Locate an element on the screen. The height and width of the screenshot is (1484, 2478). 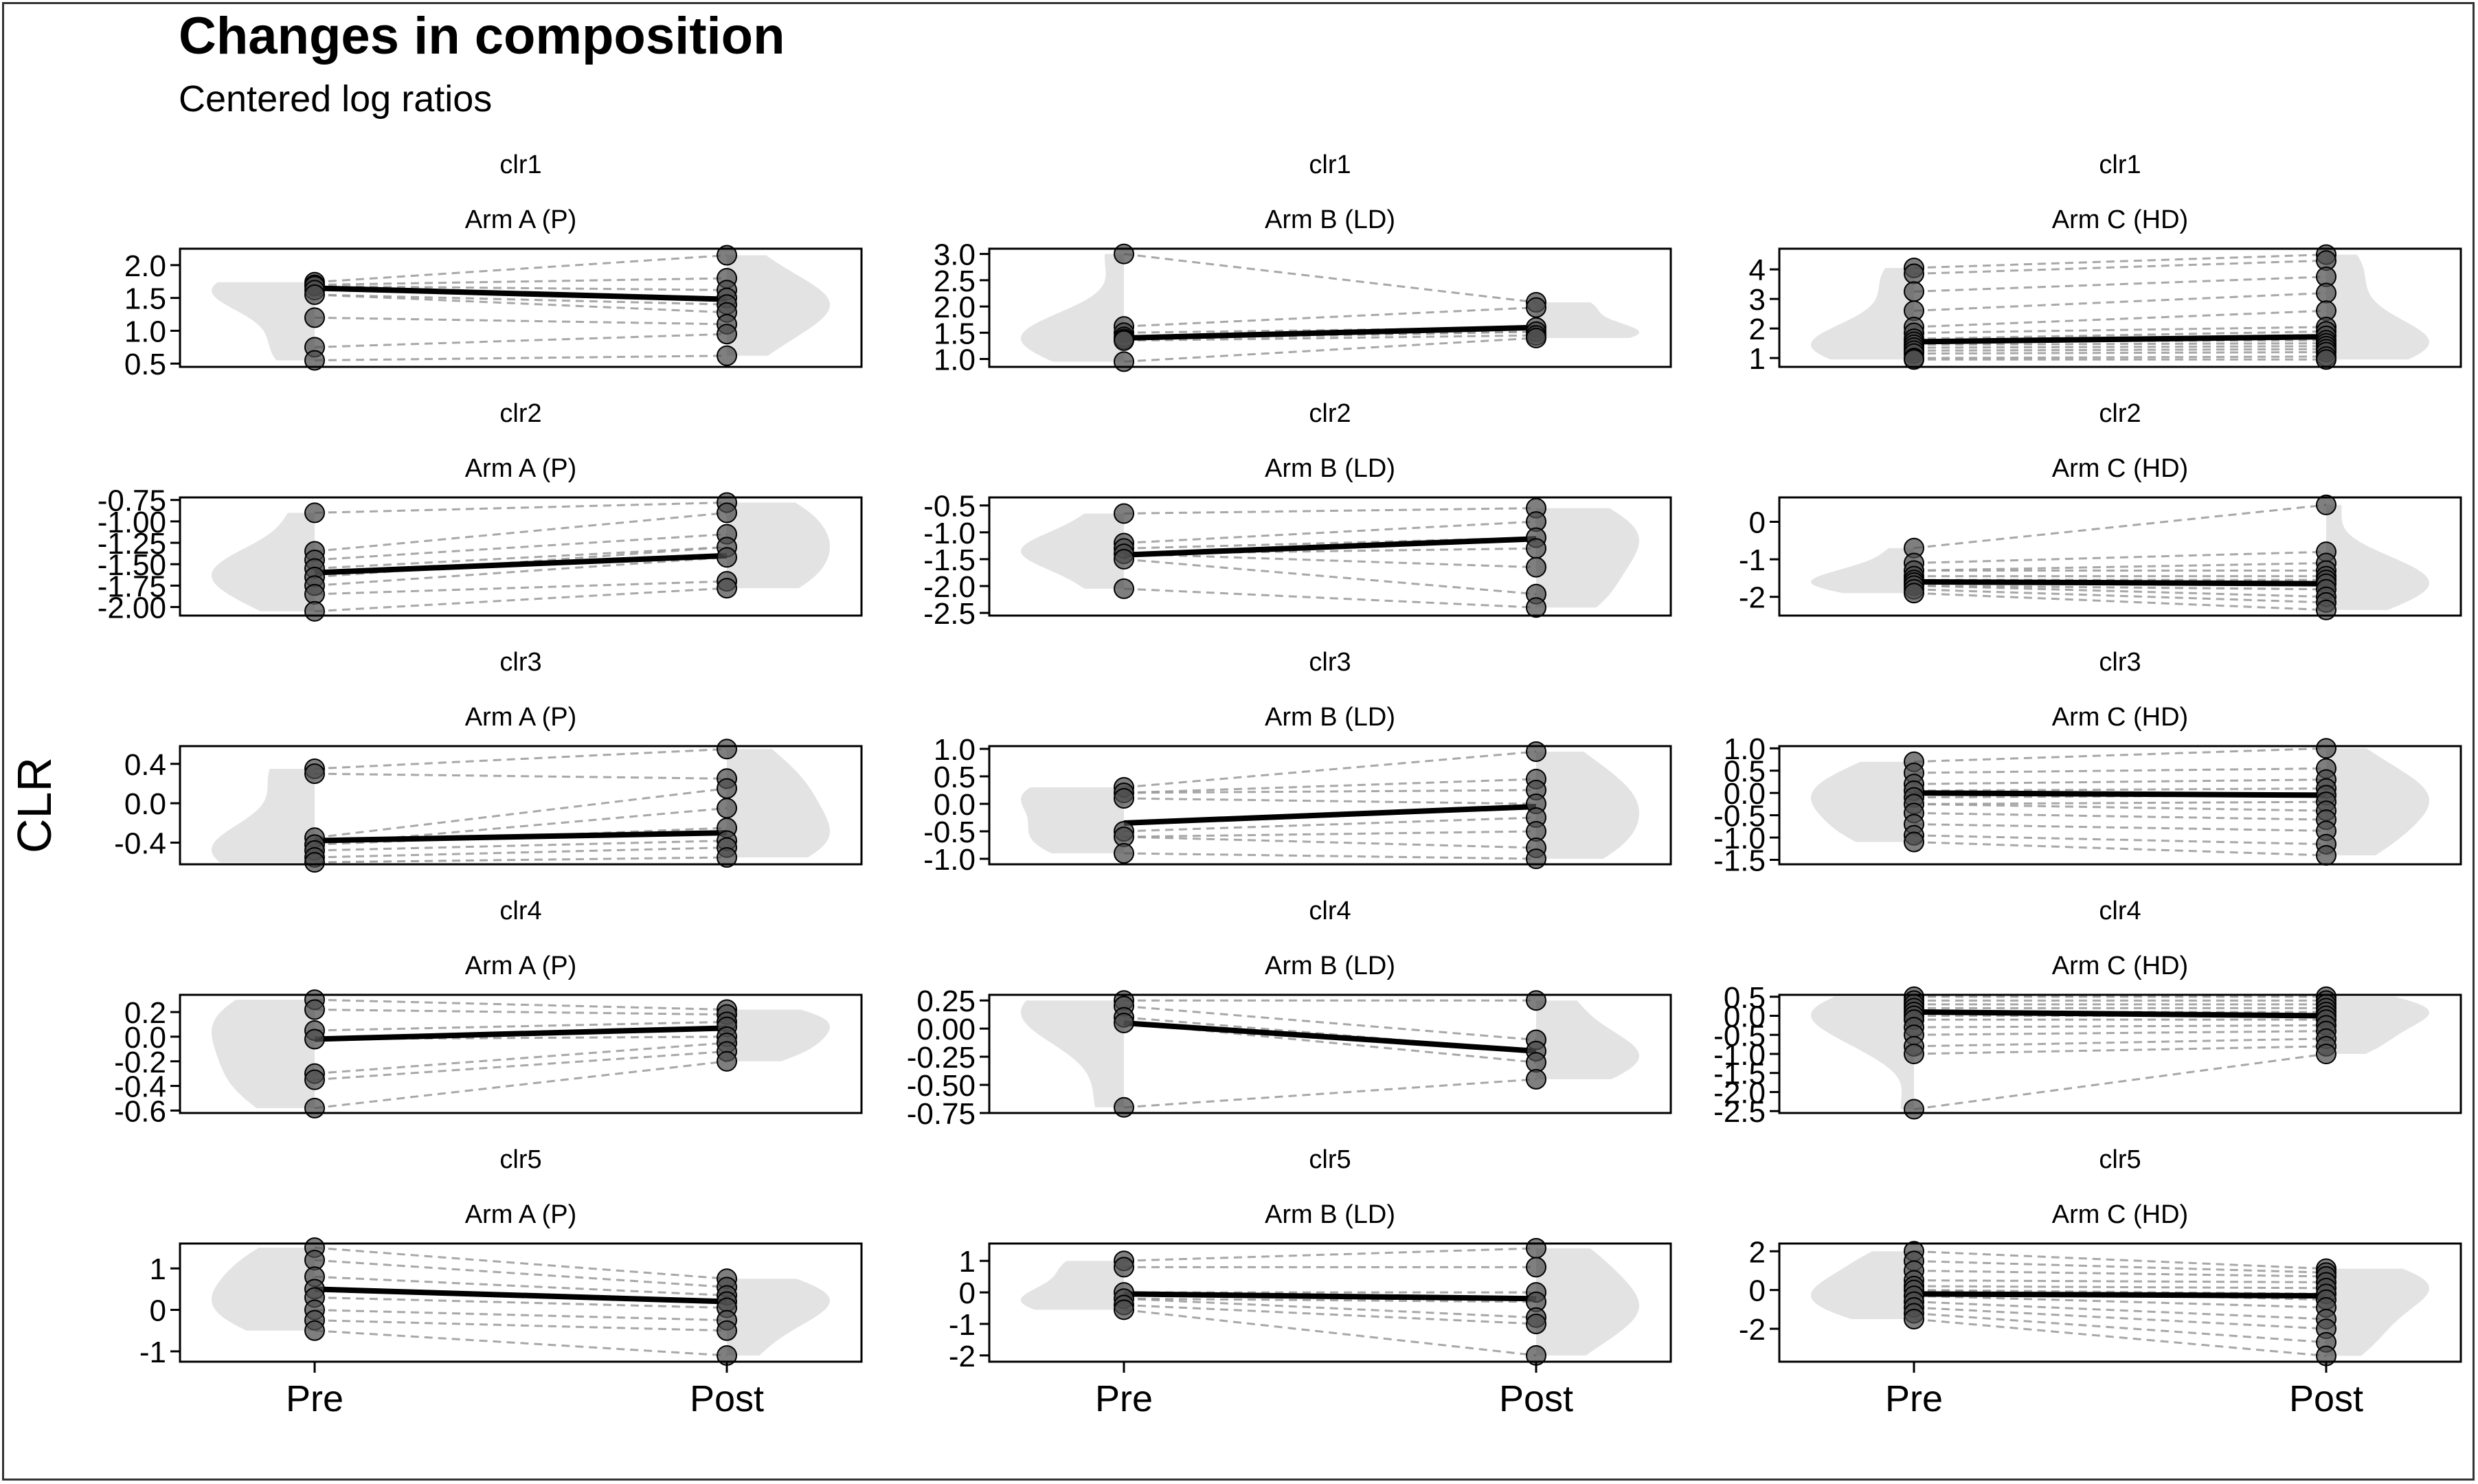
y-tick-label: 1.0 is located at coordinates (1745, 749).